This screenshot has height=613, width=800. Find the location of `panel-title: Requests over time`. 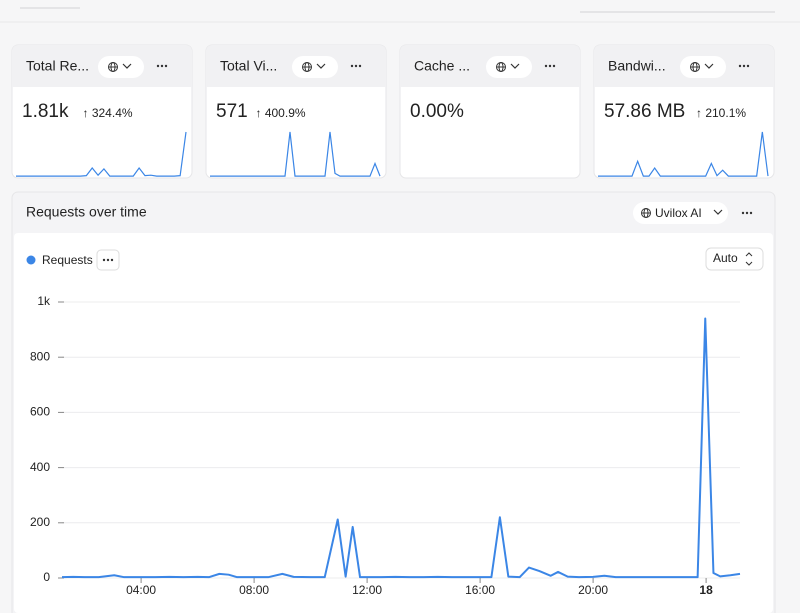

panel-title: Requests over time is located at coordinates (86, 212).